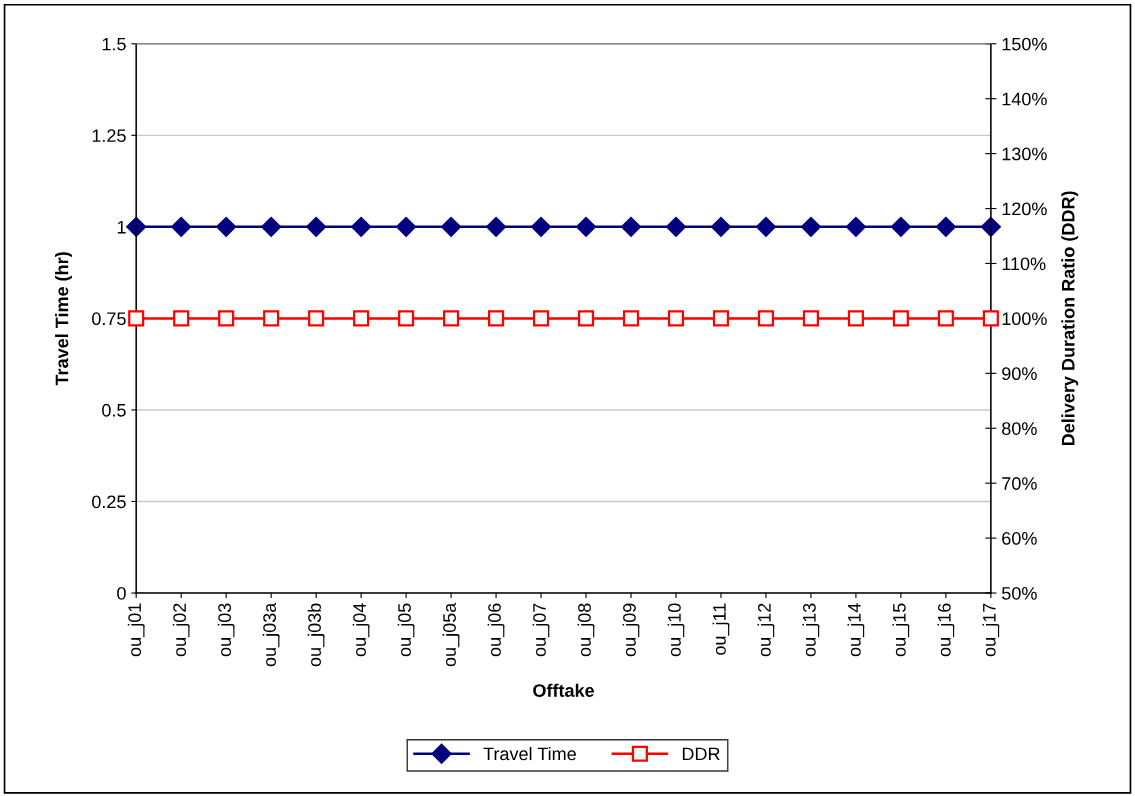 Image resolution: width=1135 pixels, height=796 pixels. What do you see at coordinates (1019, 428) in the screenshot?
I see `y2-tick-label: 80%` at bounding box center [1019, 428].